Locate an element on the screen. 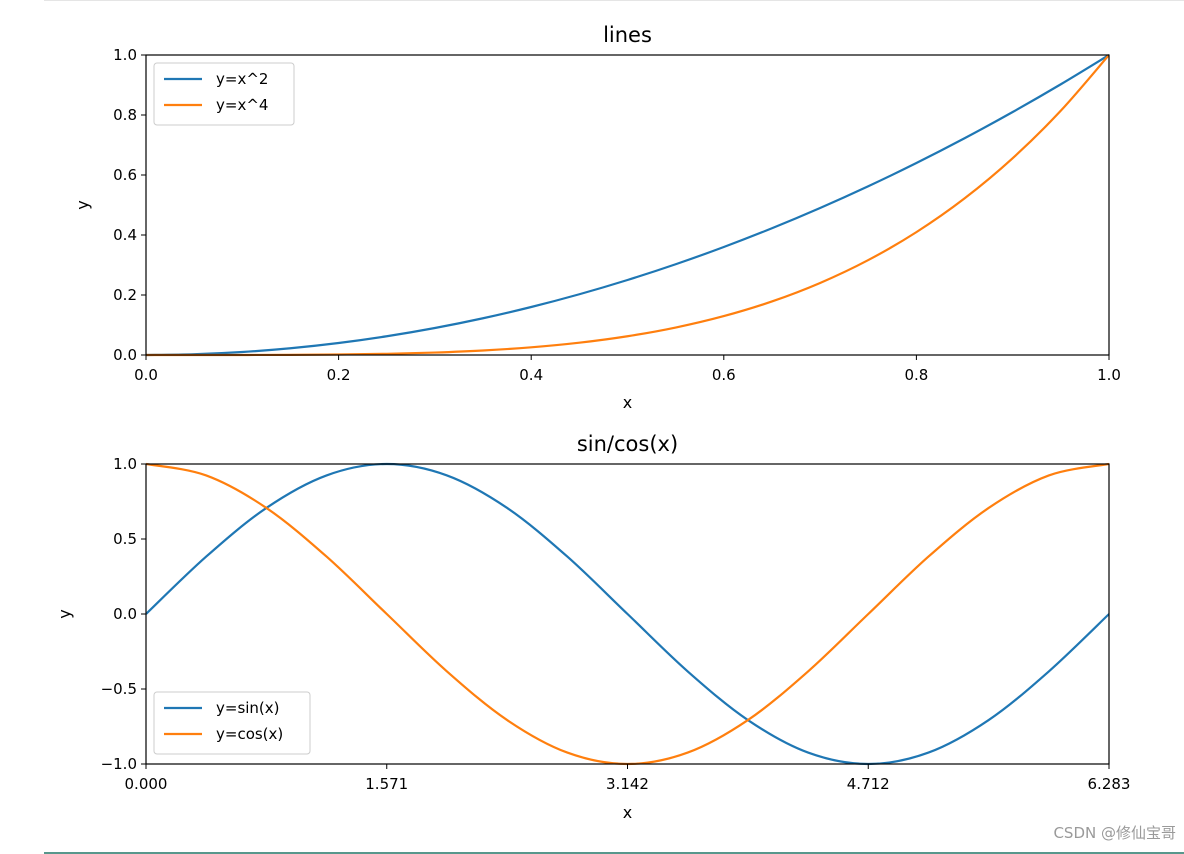 The height and width of the screenshot is (854, 1184). legend: y=x^2 y=x^4 is located at coordinates (224, 94).